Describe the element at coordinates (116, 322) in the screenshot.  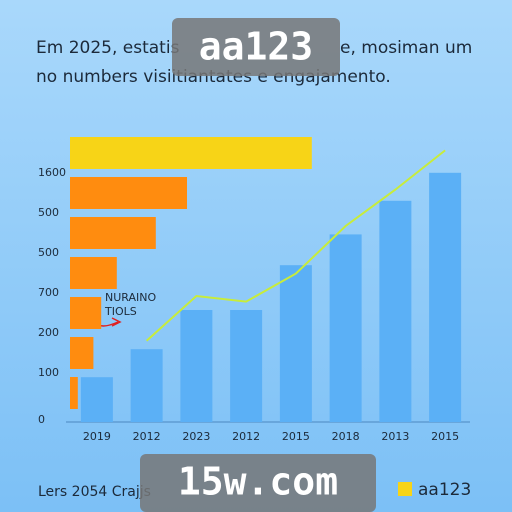
I see `annotation-arrow-head` at that location.